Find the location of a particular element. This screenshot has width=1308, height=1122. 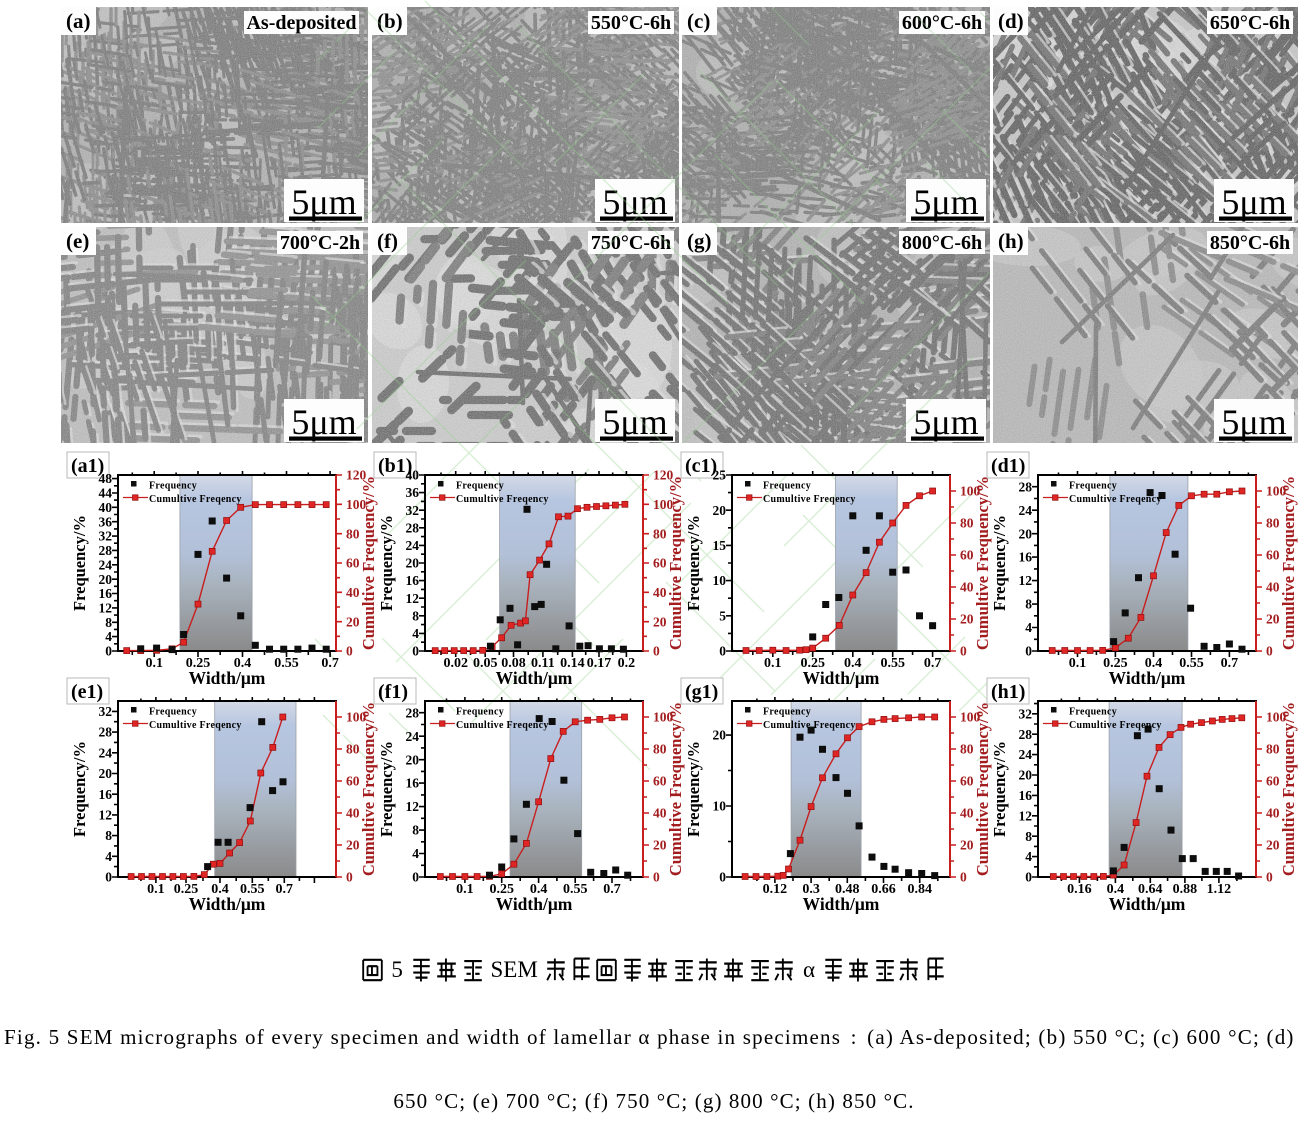

svg-text: (f1) is located at coordinates (393, 692).